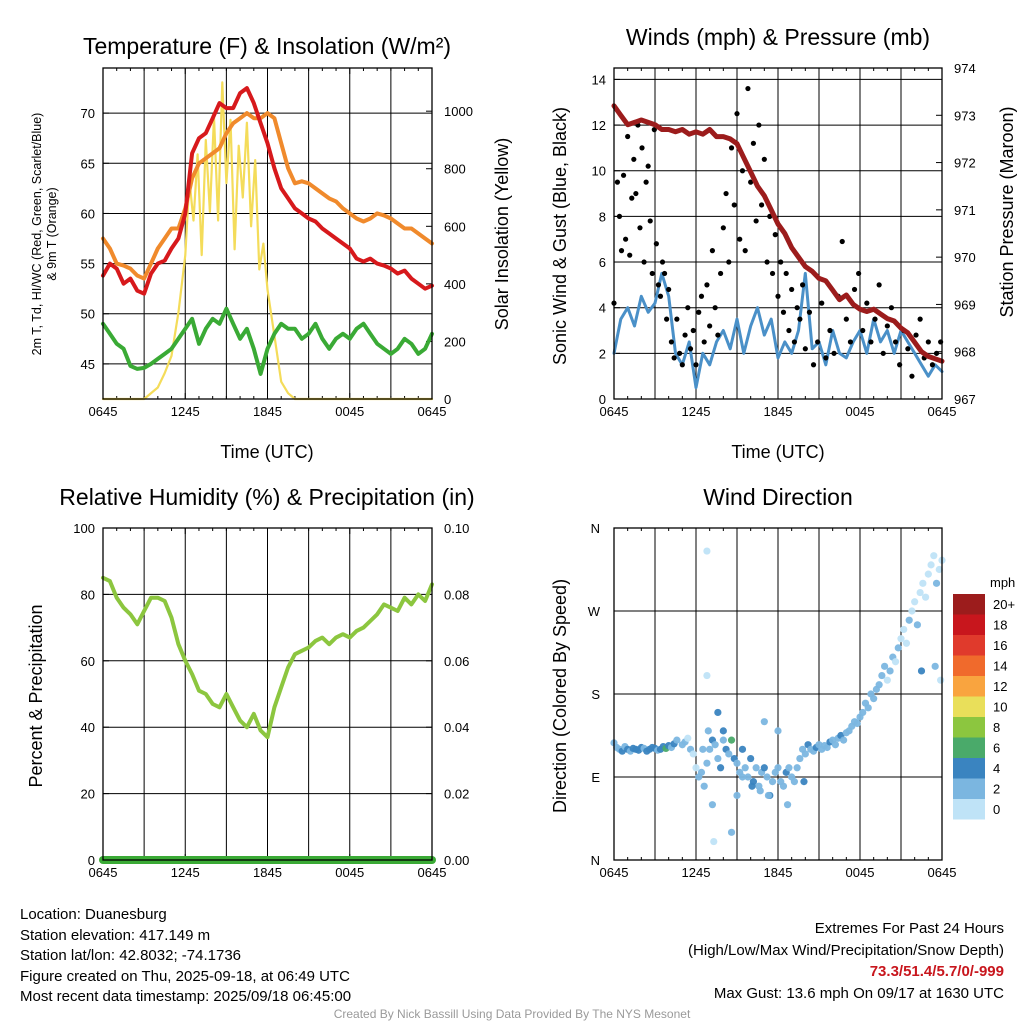 The image size is (1024, 1024). Describe the element at coordinates (267, 191) in the screenshot. I see `temp-2m-line` at that location.